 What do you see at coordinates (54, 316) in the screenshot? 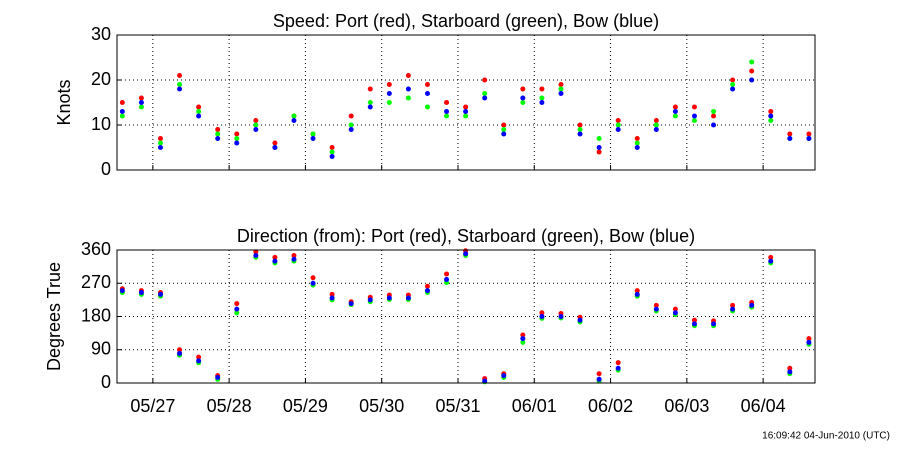
I see `y-axis-label: Degrees True` at bounding box center [54, 316].